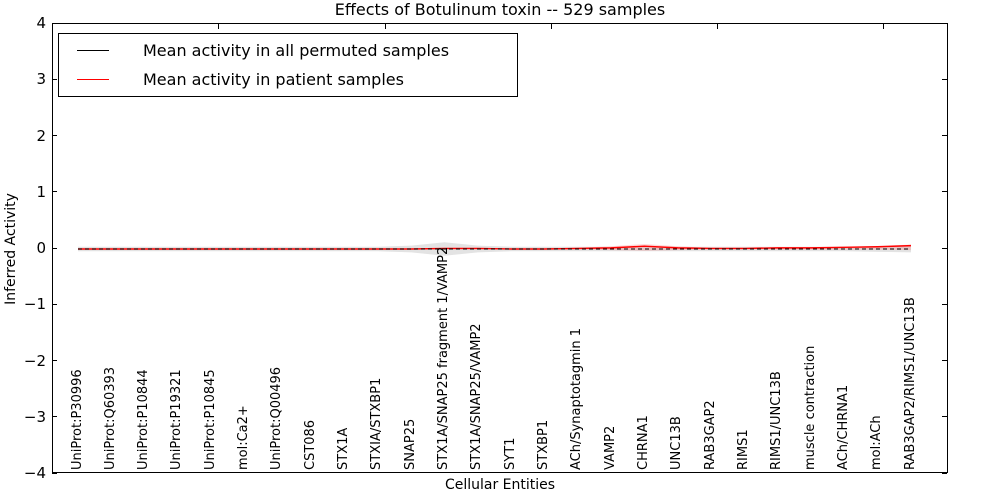  What do you see at coordinates (277, 418) in the screenshot?
I see `x-tick-label: UniProt:Q00496` at bounding box center [277, 418].